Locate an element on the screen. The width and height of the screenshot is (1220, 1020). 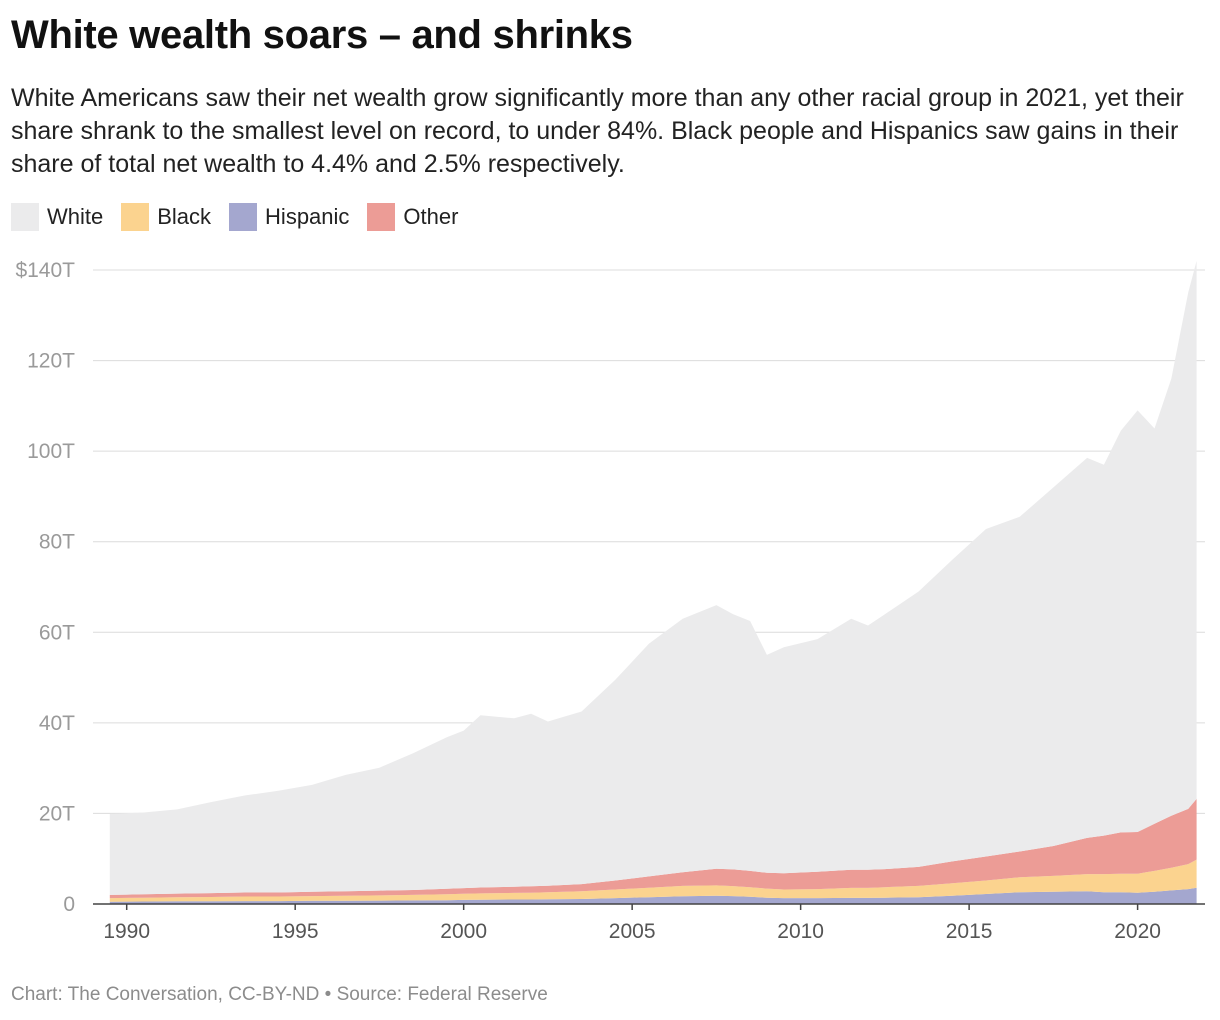
y-tick-label-0: 0 is located at coordinates (69, 904).